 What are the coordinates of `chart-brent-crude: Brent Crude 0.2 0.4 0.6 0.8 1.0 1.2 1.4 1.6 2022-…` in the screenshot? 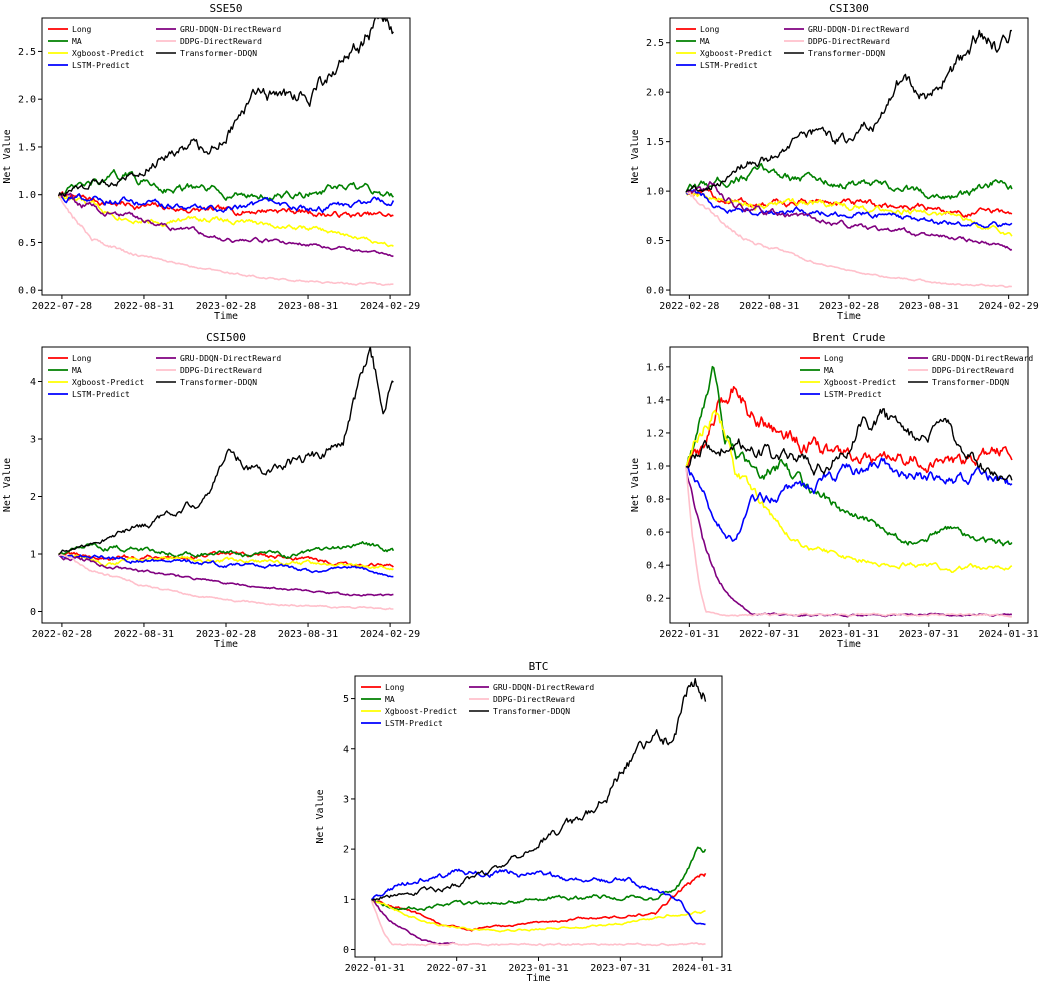 It's located at (834, 490).